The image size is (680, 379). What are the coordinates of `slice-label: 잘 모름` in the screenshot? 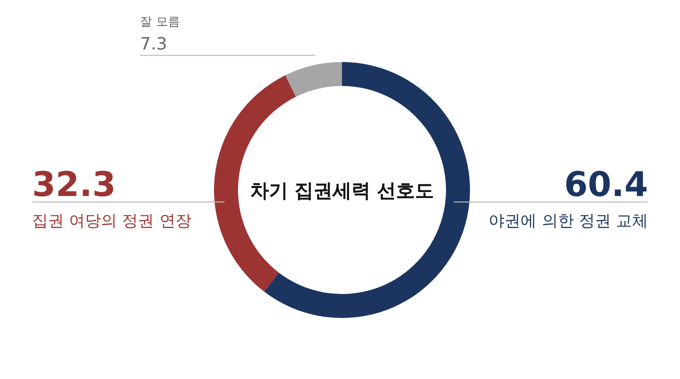 It's located at (160, 21).